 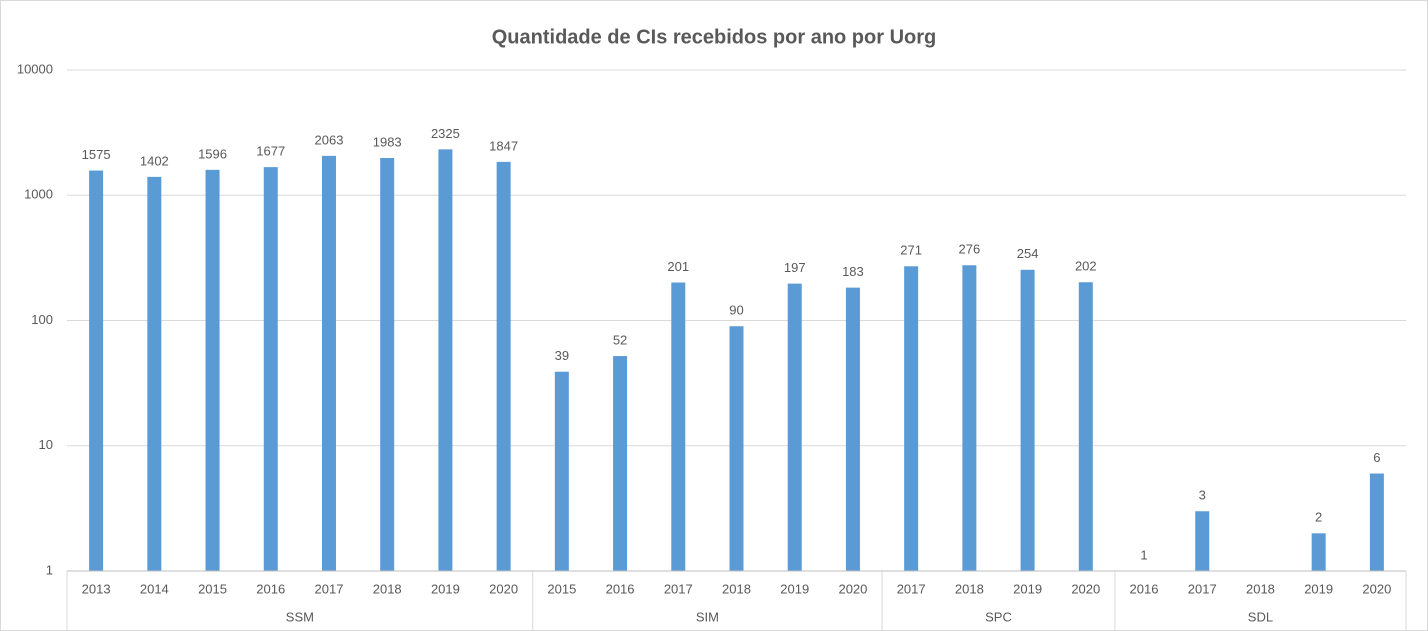 What do you see at coordinates (503, 145) in the screenshot?
I see `data-label: 1847` at bounding box center [503, 145].